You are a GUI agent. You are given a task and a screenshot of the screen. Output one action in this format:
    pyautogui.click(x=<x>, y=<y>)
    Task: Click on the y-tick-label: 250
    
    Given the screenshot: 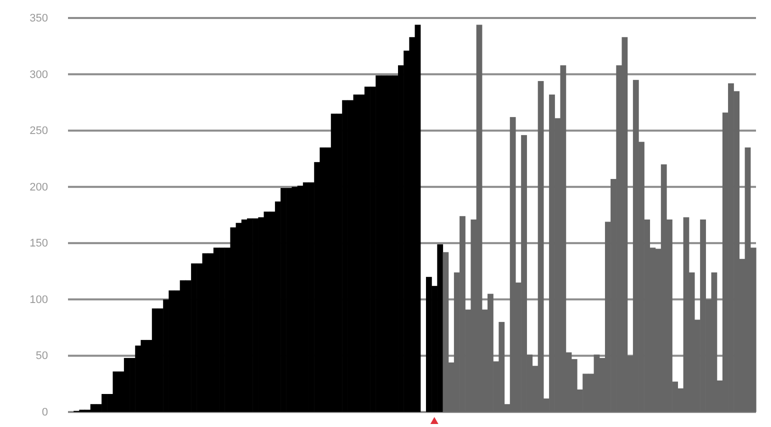 What is the action you would take?
    pyautogui.click(x=39, y=131)
    